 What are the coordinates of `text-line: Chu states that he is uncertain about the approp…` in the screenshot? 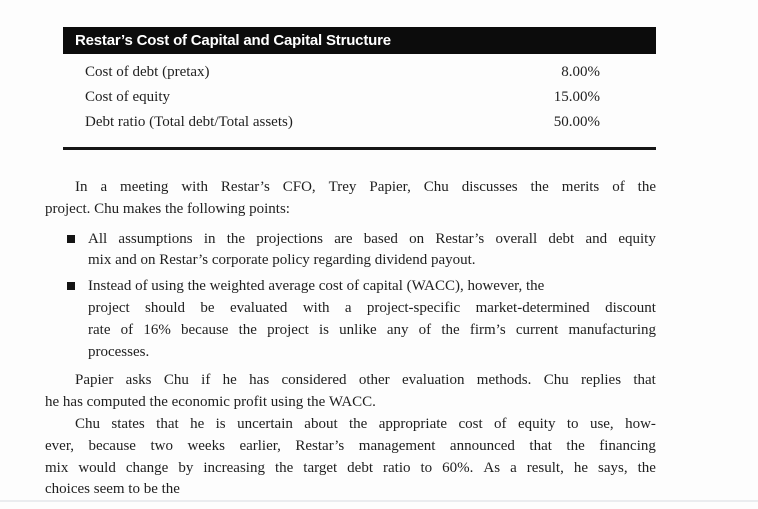 It's located at (365, 423).